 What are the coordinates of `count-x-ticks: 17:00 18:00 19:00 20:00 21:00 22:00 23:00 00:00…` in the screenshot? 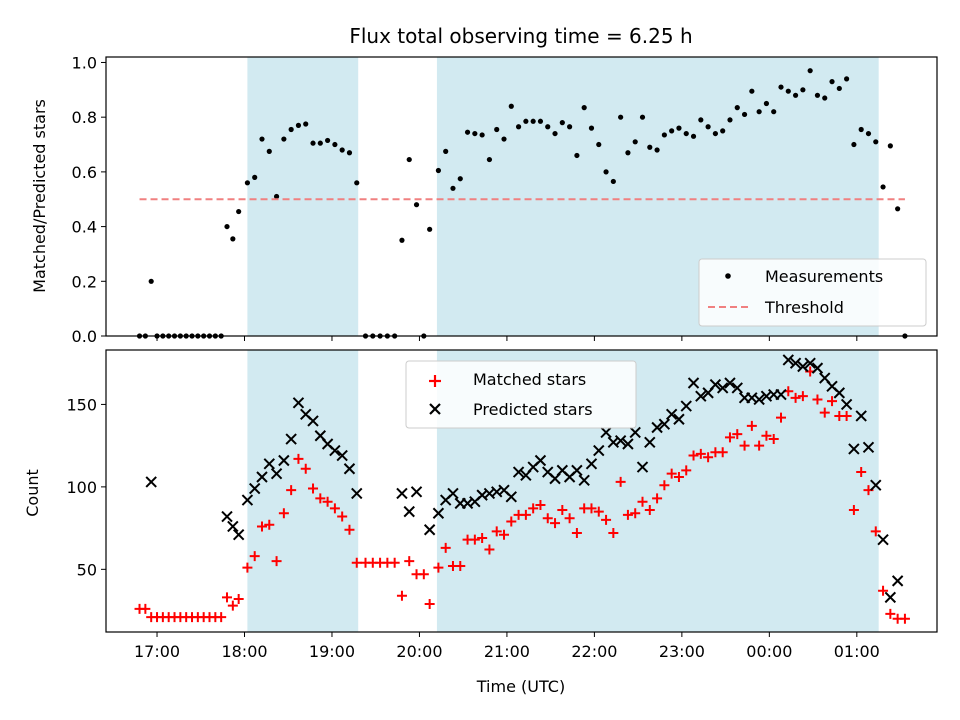 It's located at (507, 646).